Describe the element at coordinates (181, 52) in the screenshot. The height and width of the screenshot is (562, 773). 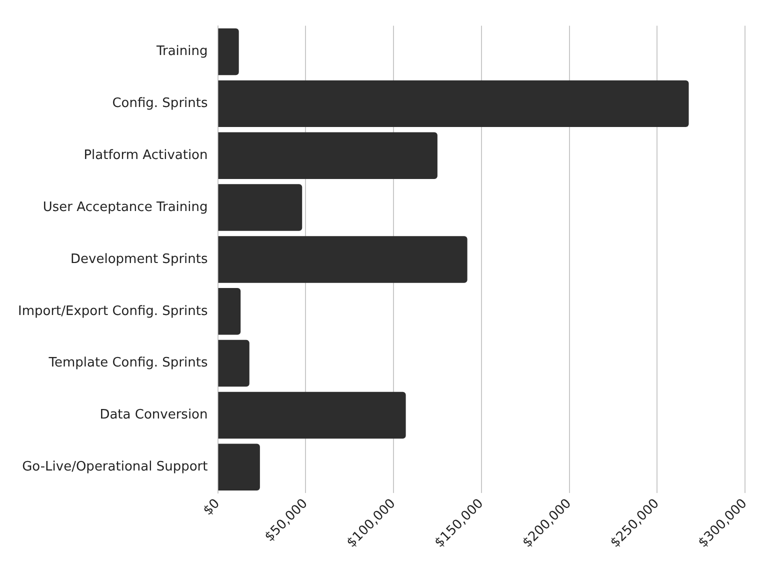
I see `y-tick-label: Training` at that location.